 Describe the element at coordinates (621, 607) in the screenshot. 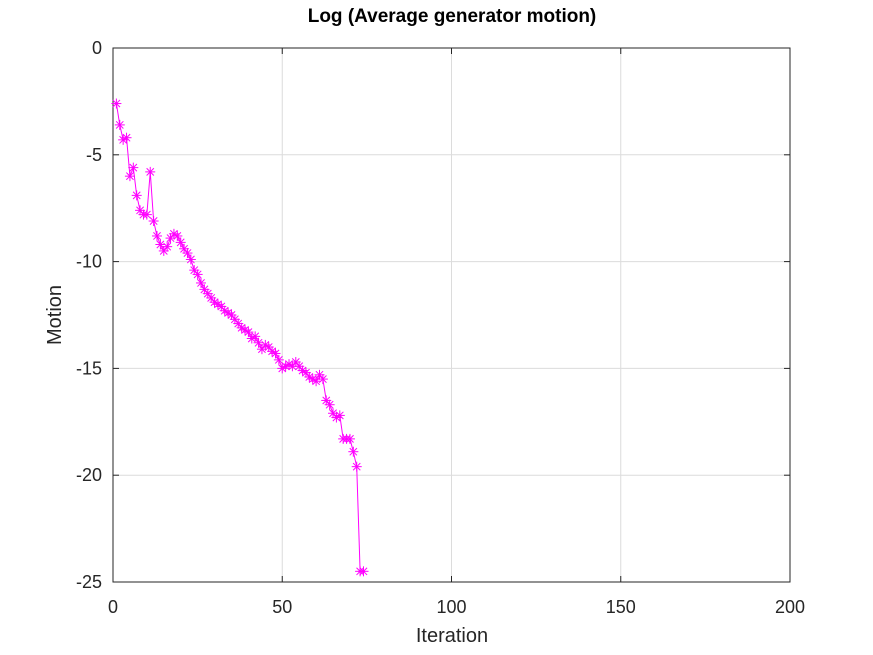

I see `x-tick-label: 150` at that location.